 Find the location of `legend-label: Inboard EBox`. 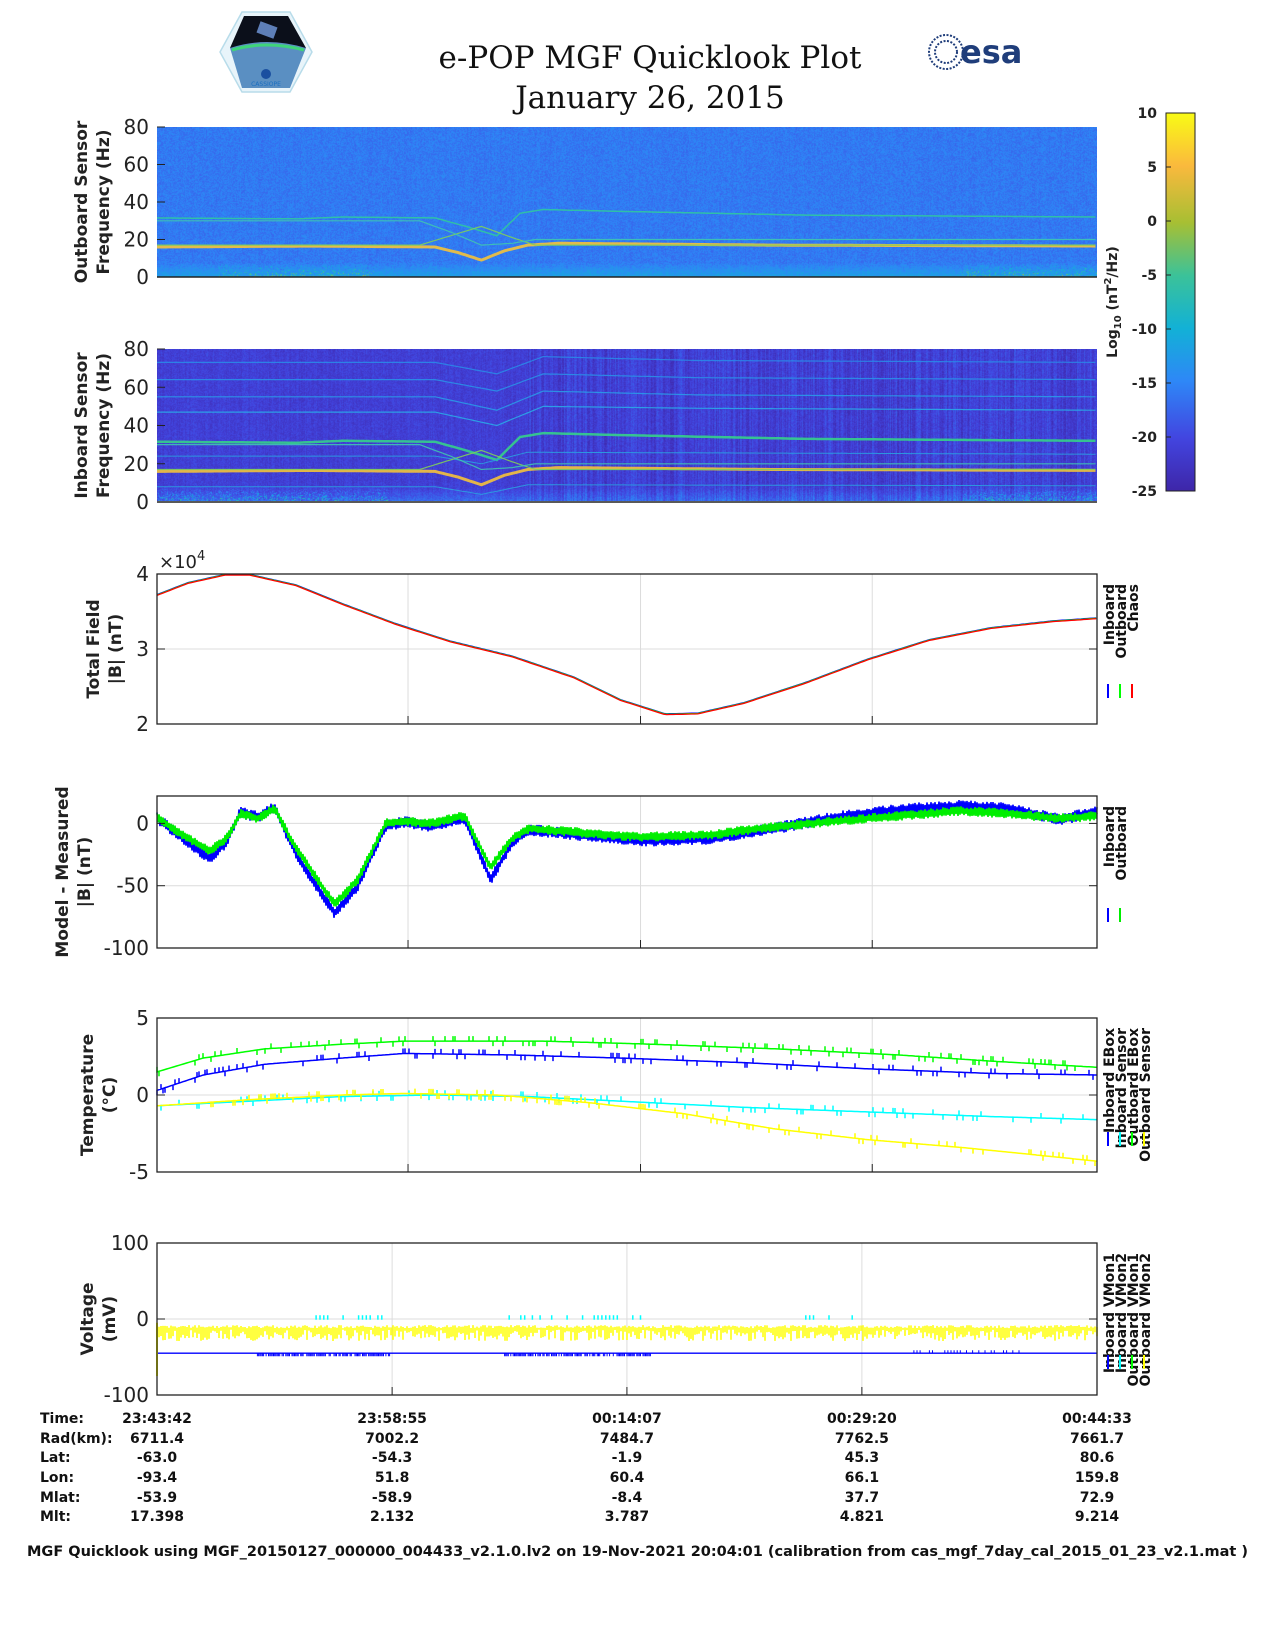

legend-label: Inboard EBox is located at coordinates (1110, 1080).